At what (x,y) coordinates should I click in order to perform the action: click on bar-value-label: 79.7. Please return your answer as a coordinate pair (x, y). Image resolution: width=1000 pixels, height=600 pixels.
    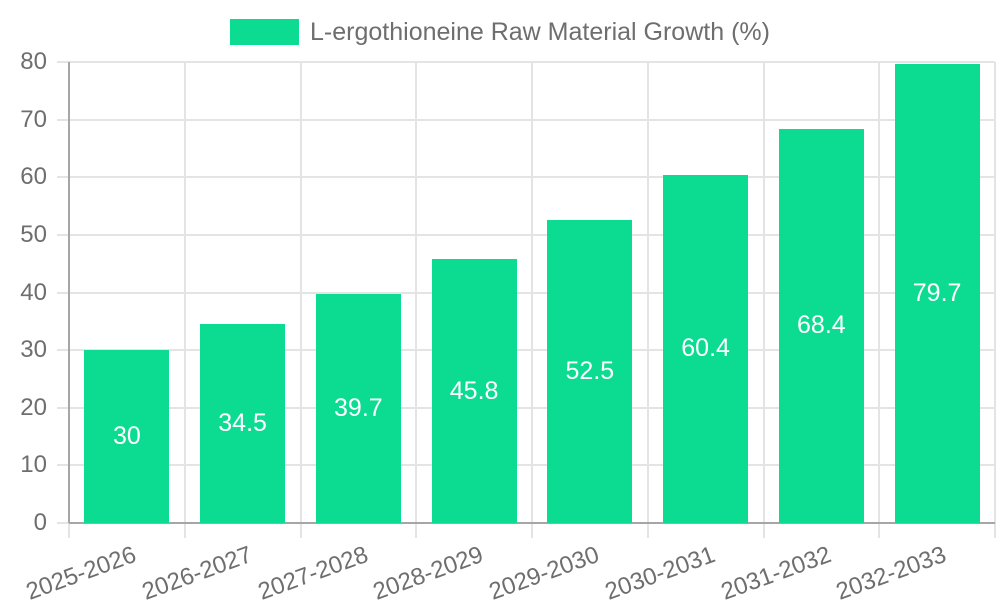
    Looking at the image, I should click on (937, 292).